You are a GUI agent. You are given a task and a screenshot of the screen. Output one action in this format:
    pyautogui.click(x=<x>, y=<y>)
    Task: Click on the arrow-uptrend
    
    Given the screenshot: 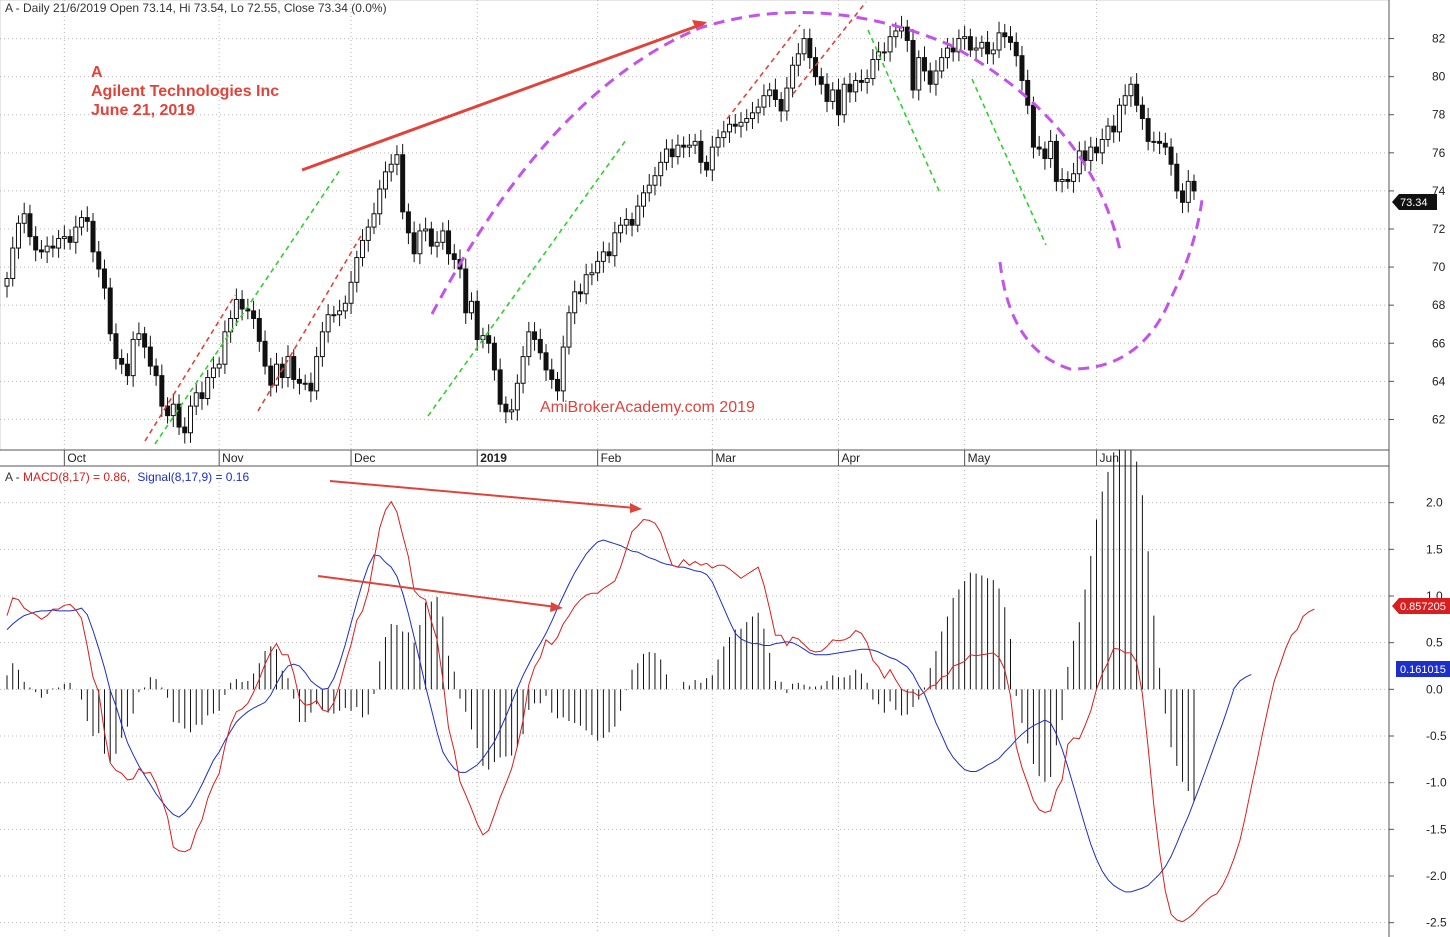 What is the action you would take?
    pyautogui.click(x=501, y=97)
    